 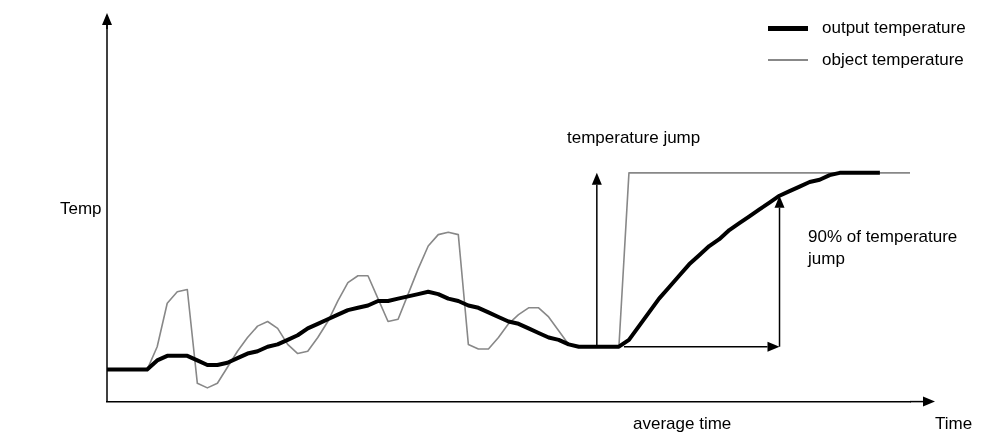 What do you see at coordinates (634, 138) in the screenshot?
I see `text: temperature jump` at bounding box center [634, 138].